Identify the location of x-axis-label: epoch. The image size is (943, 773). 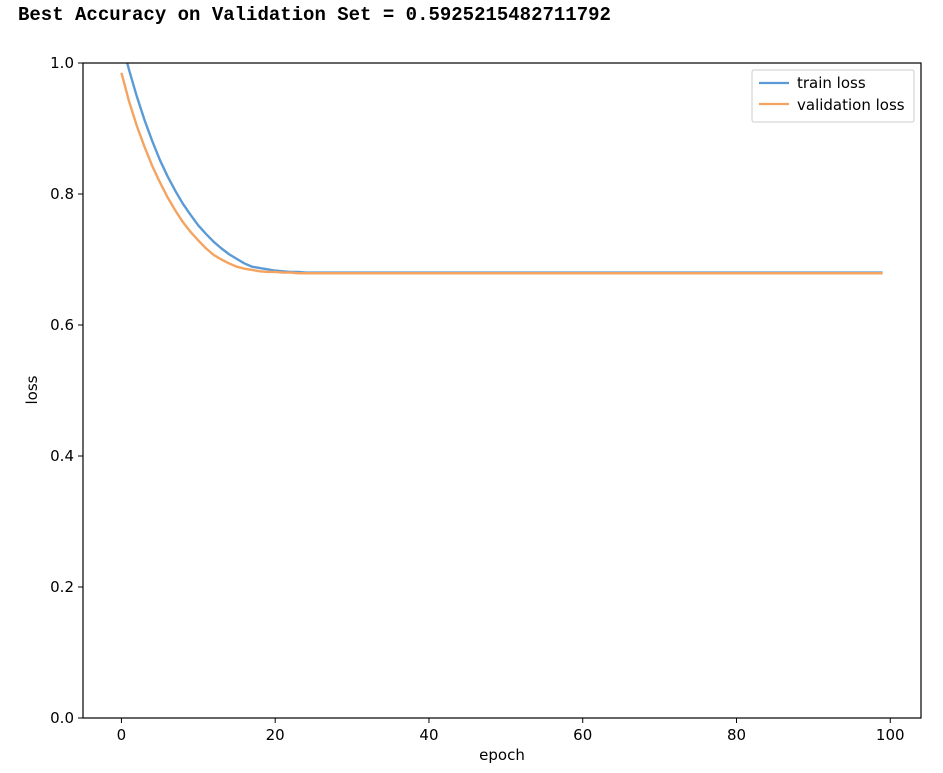
(502, 755).